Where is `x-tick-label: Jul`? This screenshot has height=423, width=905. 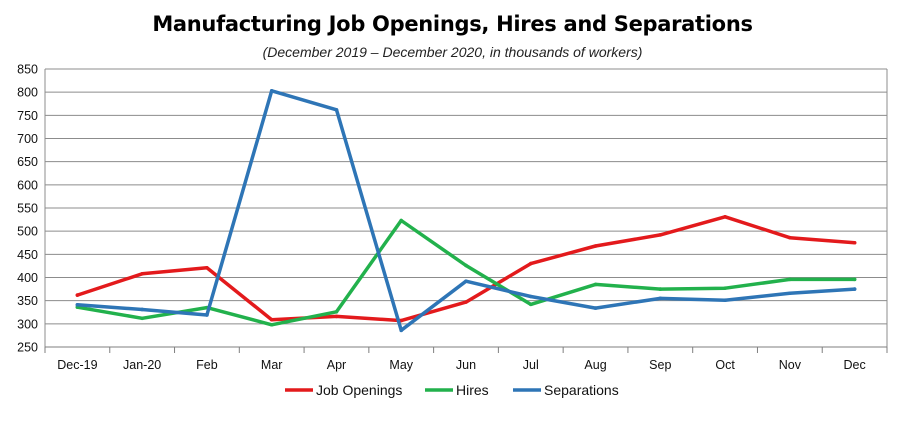
x-tick-label: Jul is located at coordinates (531, 365).